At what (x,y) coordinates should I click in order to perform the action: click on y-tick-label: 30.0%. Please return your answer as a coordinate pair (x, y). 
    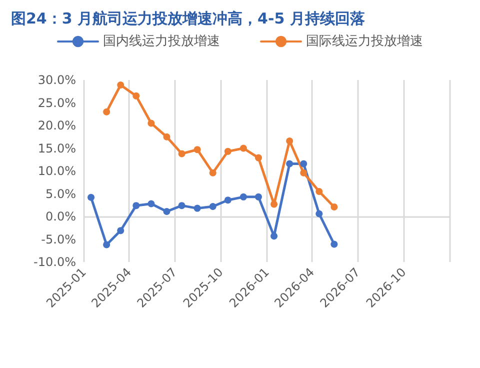
    Looking at the image, I should click on (57, 80).